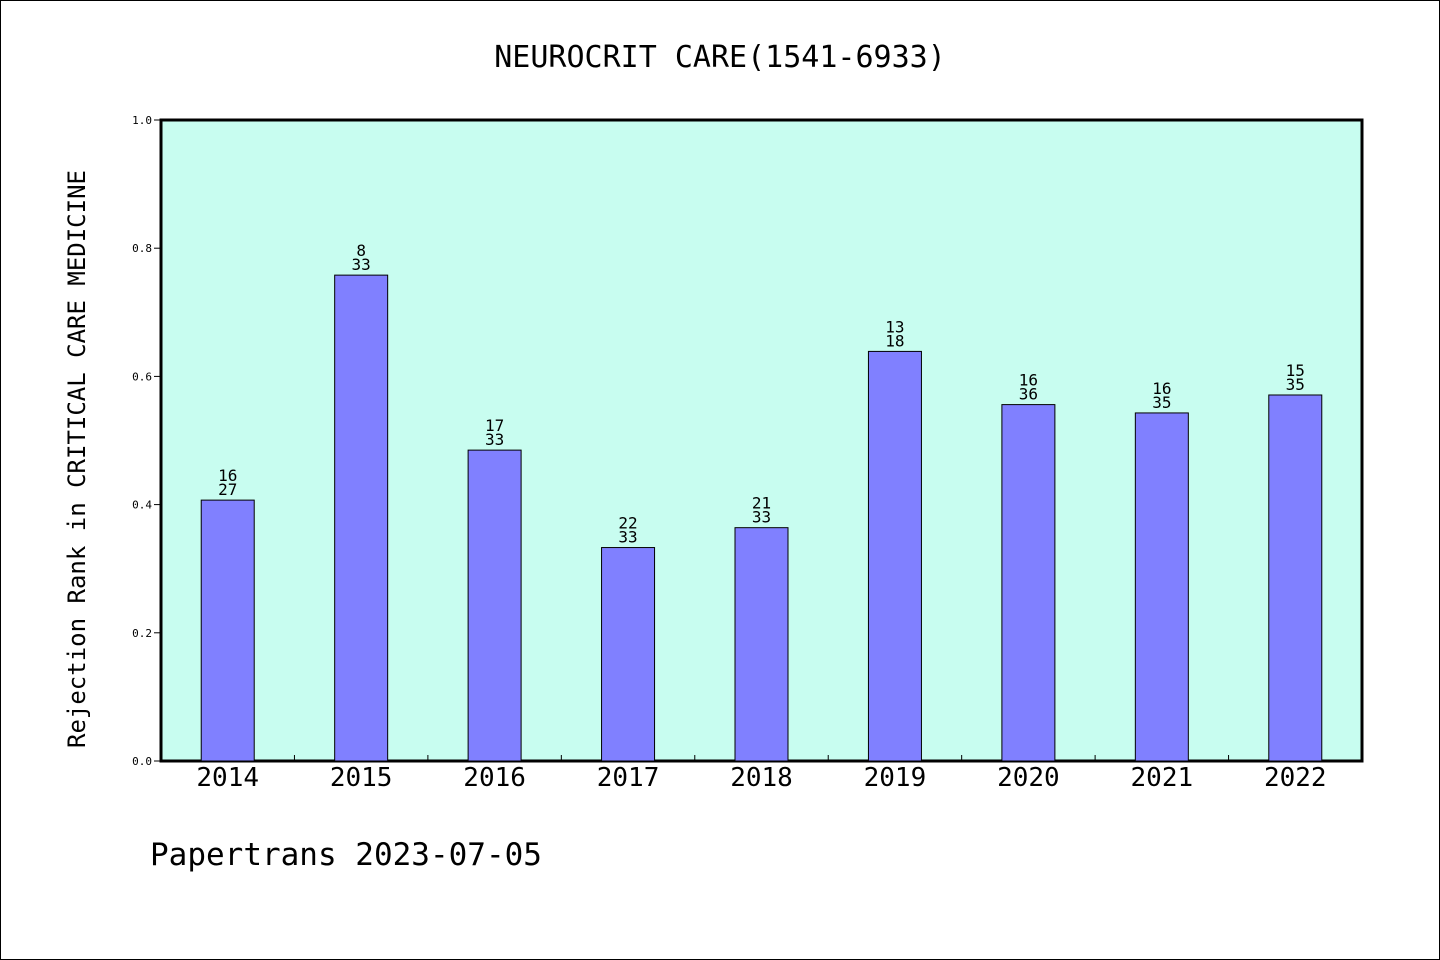 The height and width of the screenshot is (960, 1440). What do you see at coordinates (1295, 778) in the screenshot?
I see `x-tick-label: 2022` at bounding box center [1295, 778].